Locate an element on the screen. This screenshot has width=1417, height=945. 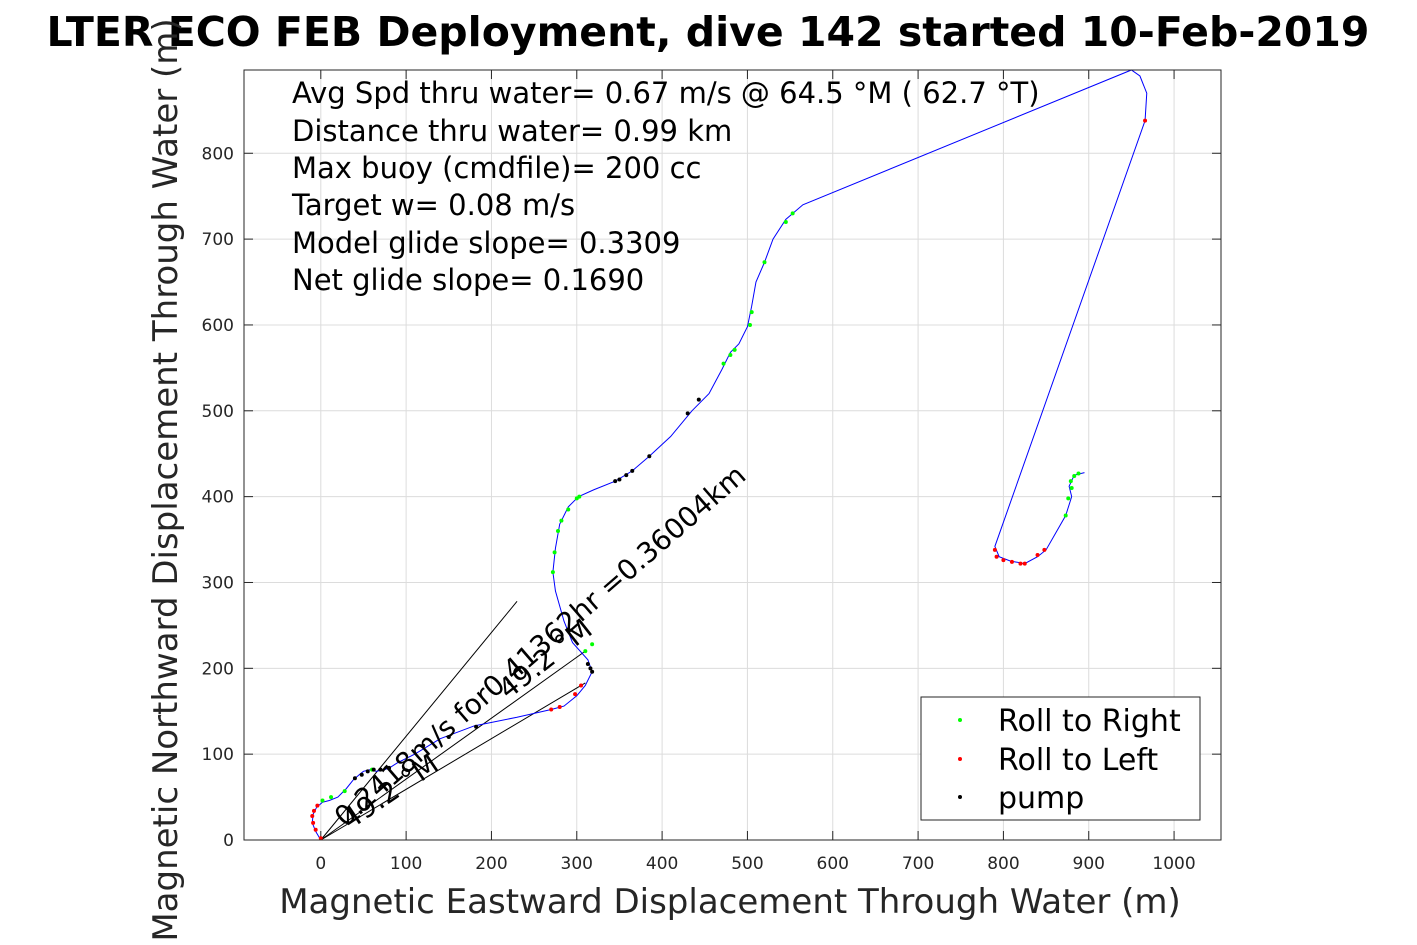
stat-line: Max buoy (cmdfile)= 200 cc is located at coordinates (496, 168).